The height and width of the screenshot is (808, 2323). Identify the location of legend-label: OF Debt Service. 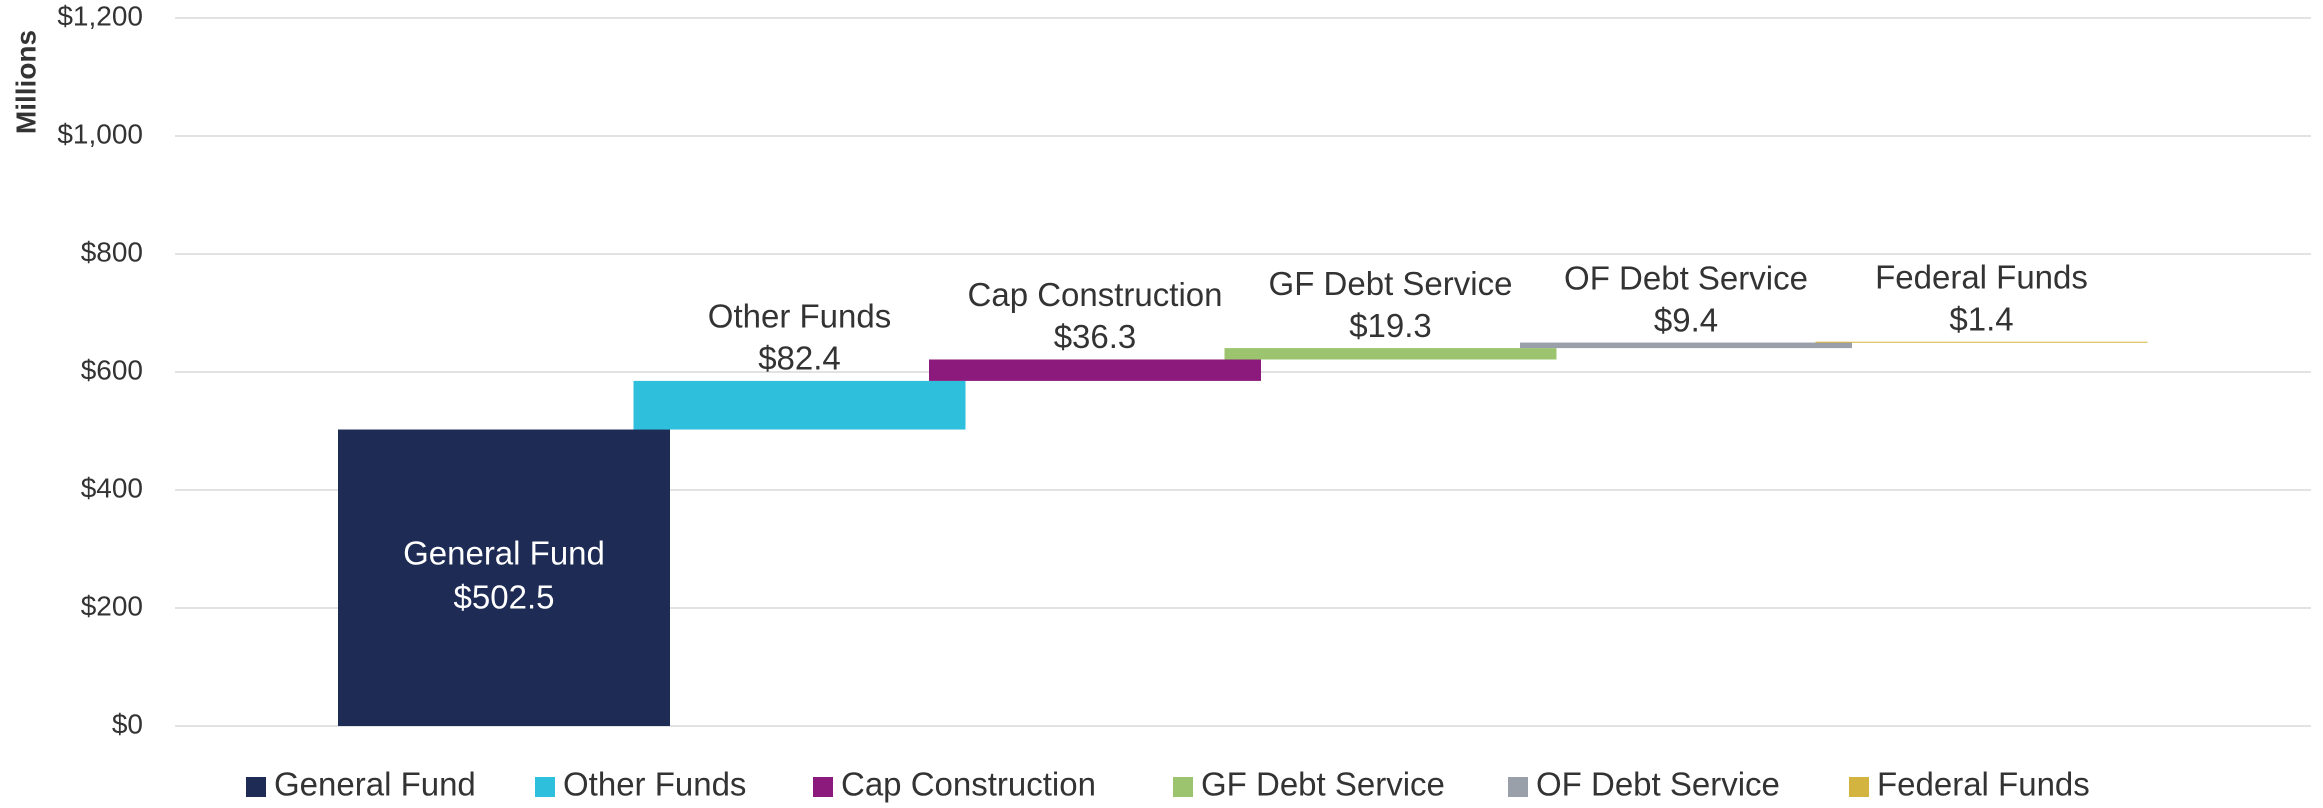
(1658, 784).